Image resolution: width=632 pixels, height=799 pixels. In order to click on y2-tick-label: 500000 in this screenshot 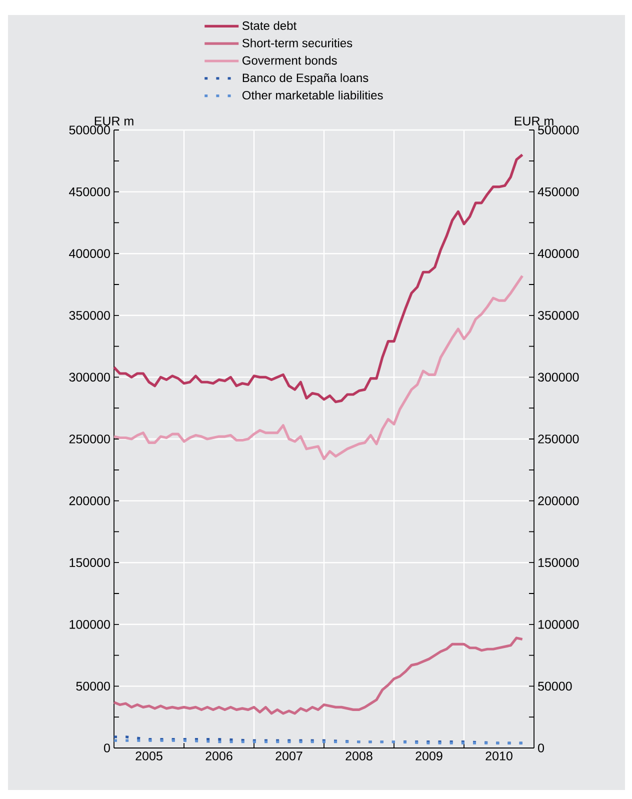, I will do `click(558, 130)`.